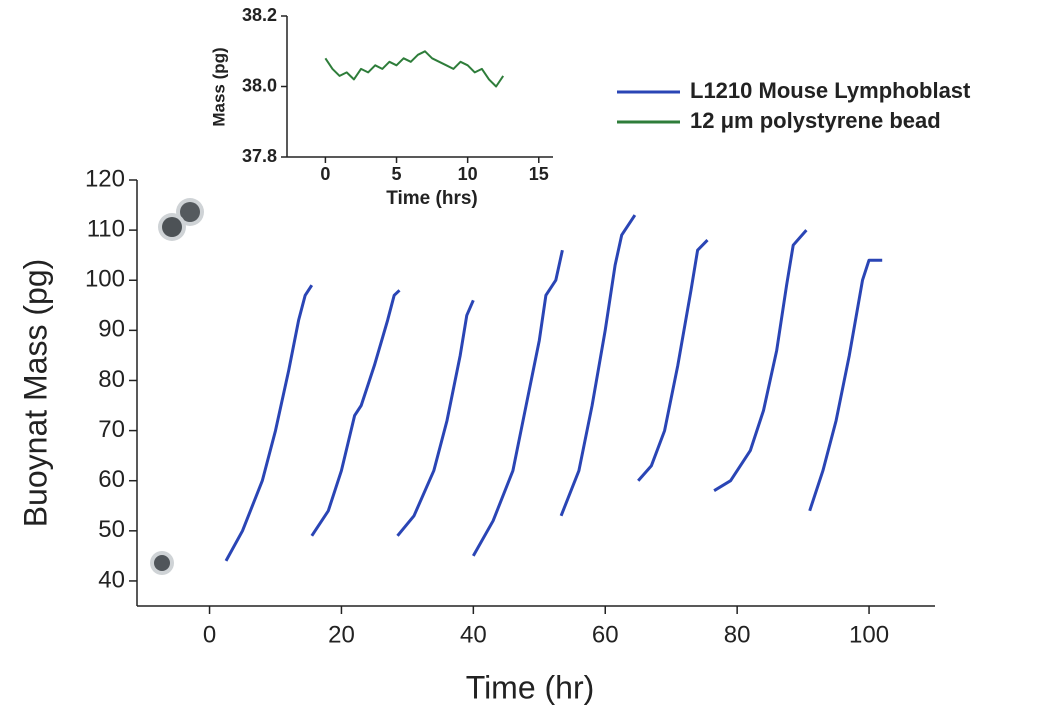 The image size is (1057, 719). Describe the element at coordinates (111, 579) in the screenshot. I see `y-tick-label: 40` at that location.